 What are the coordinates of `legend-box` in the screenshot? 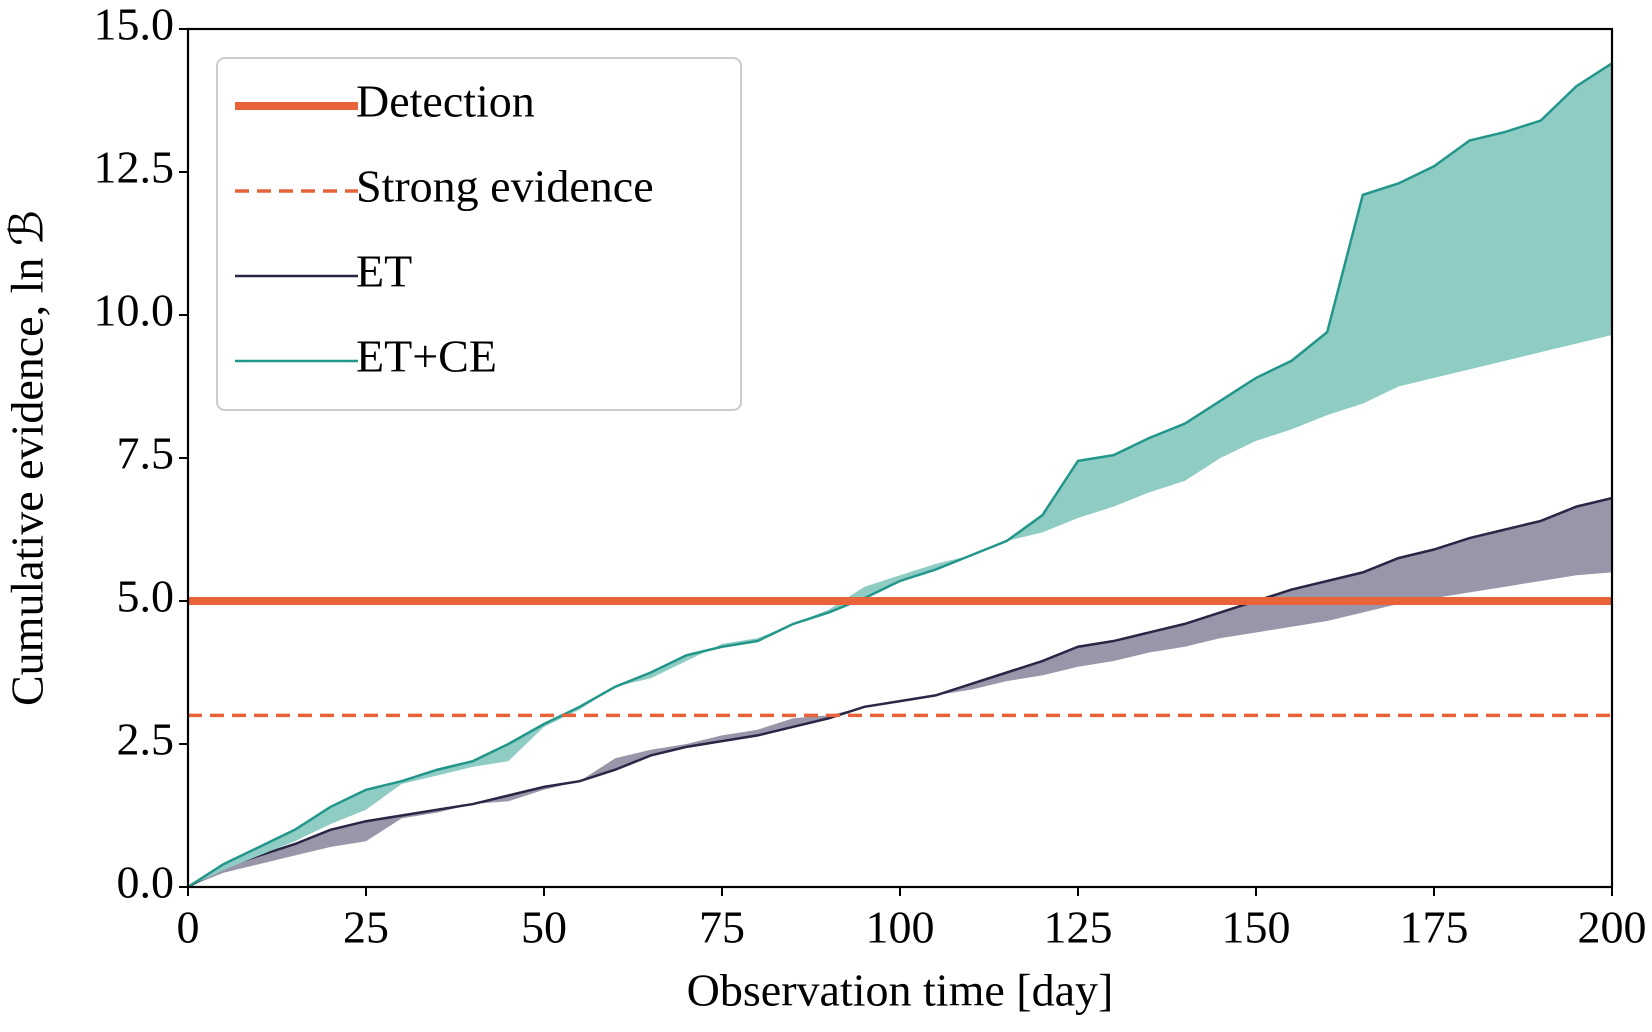 It's located at (479, 234).